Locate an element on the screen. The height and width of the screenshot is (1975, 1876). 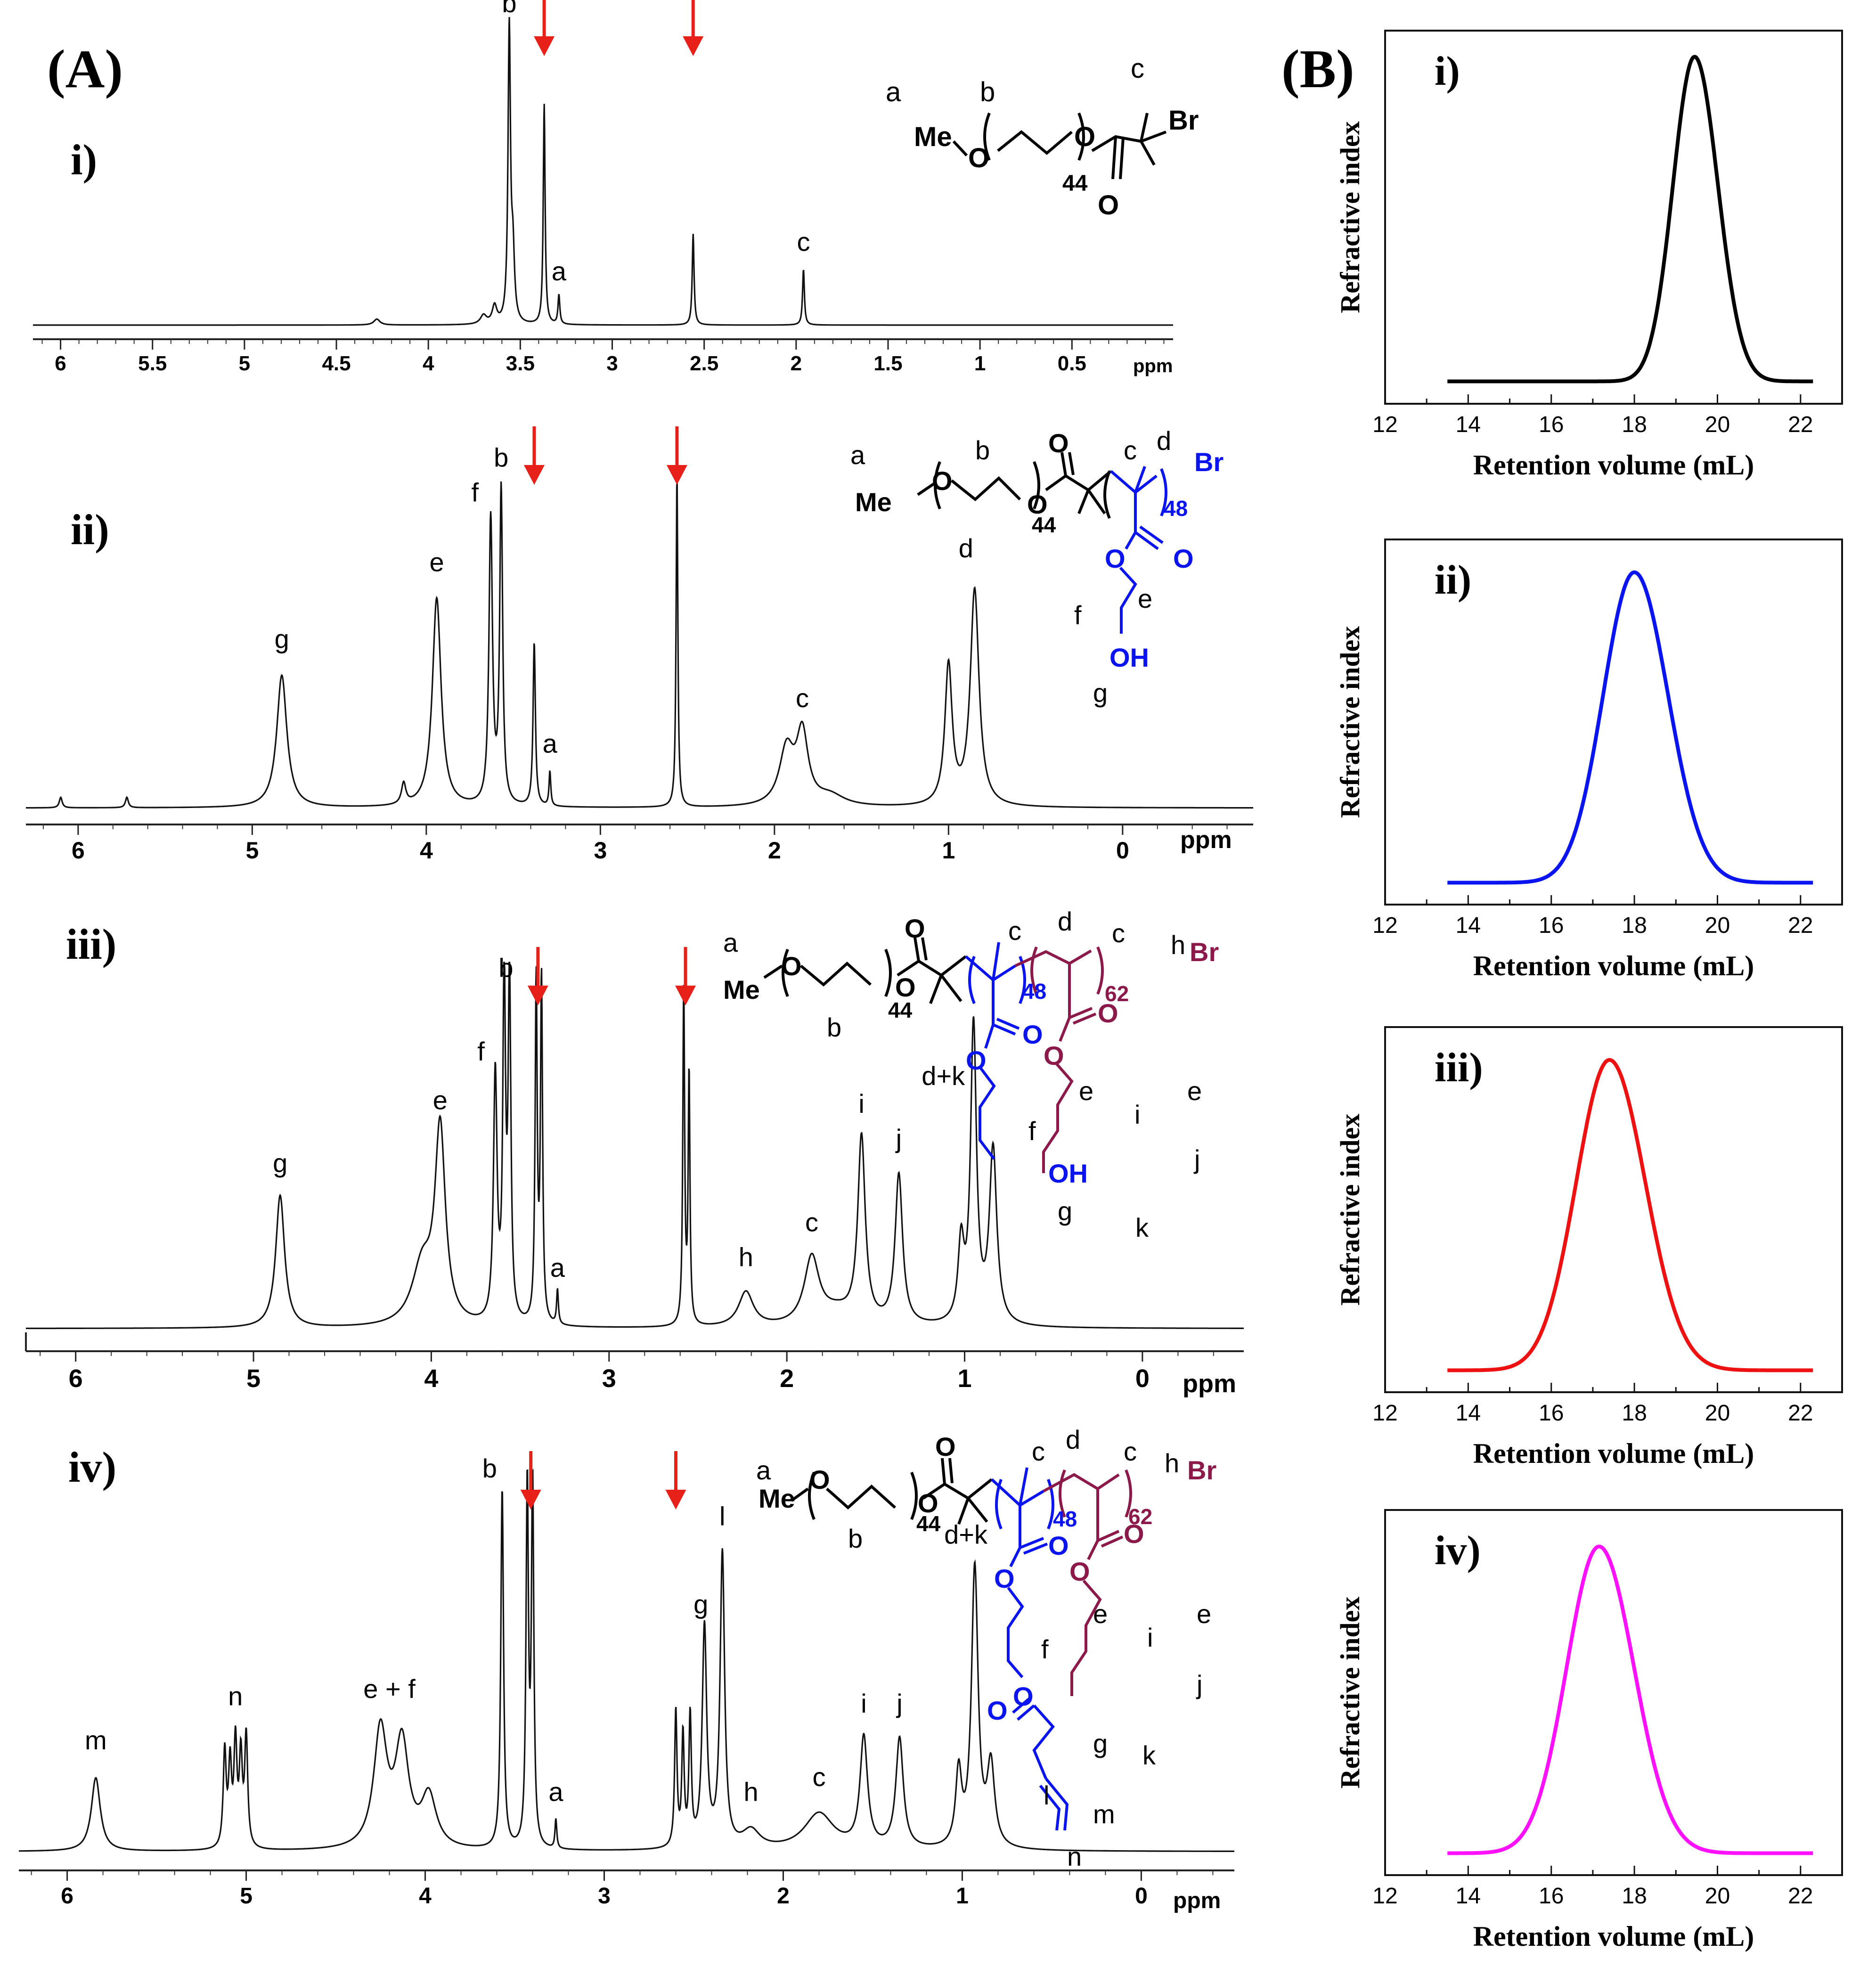
struct-iv-label-e1: e is located at coordinates (1100, 1614).